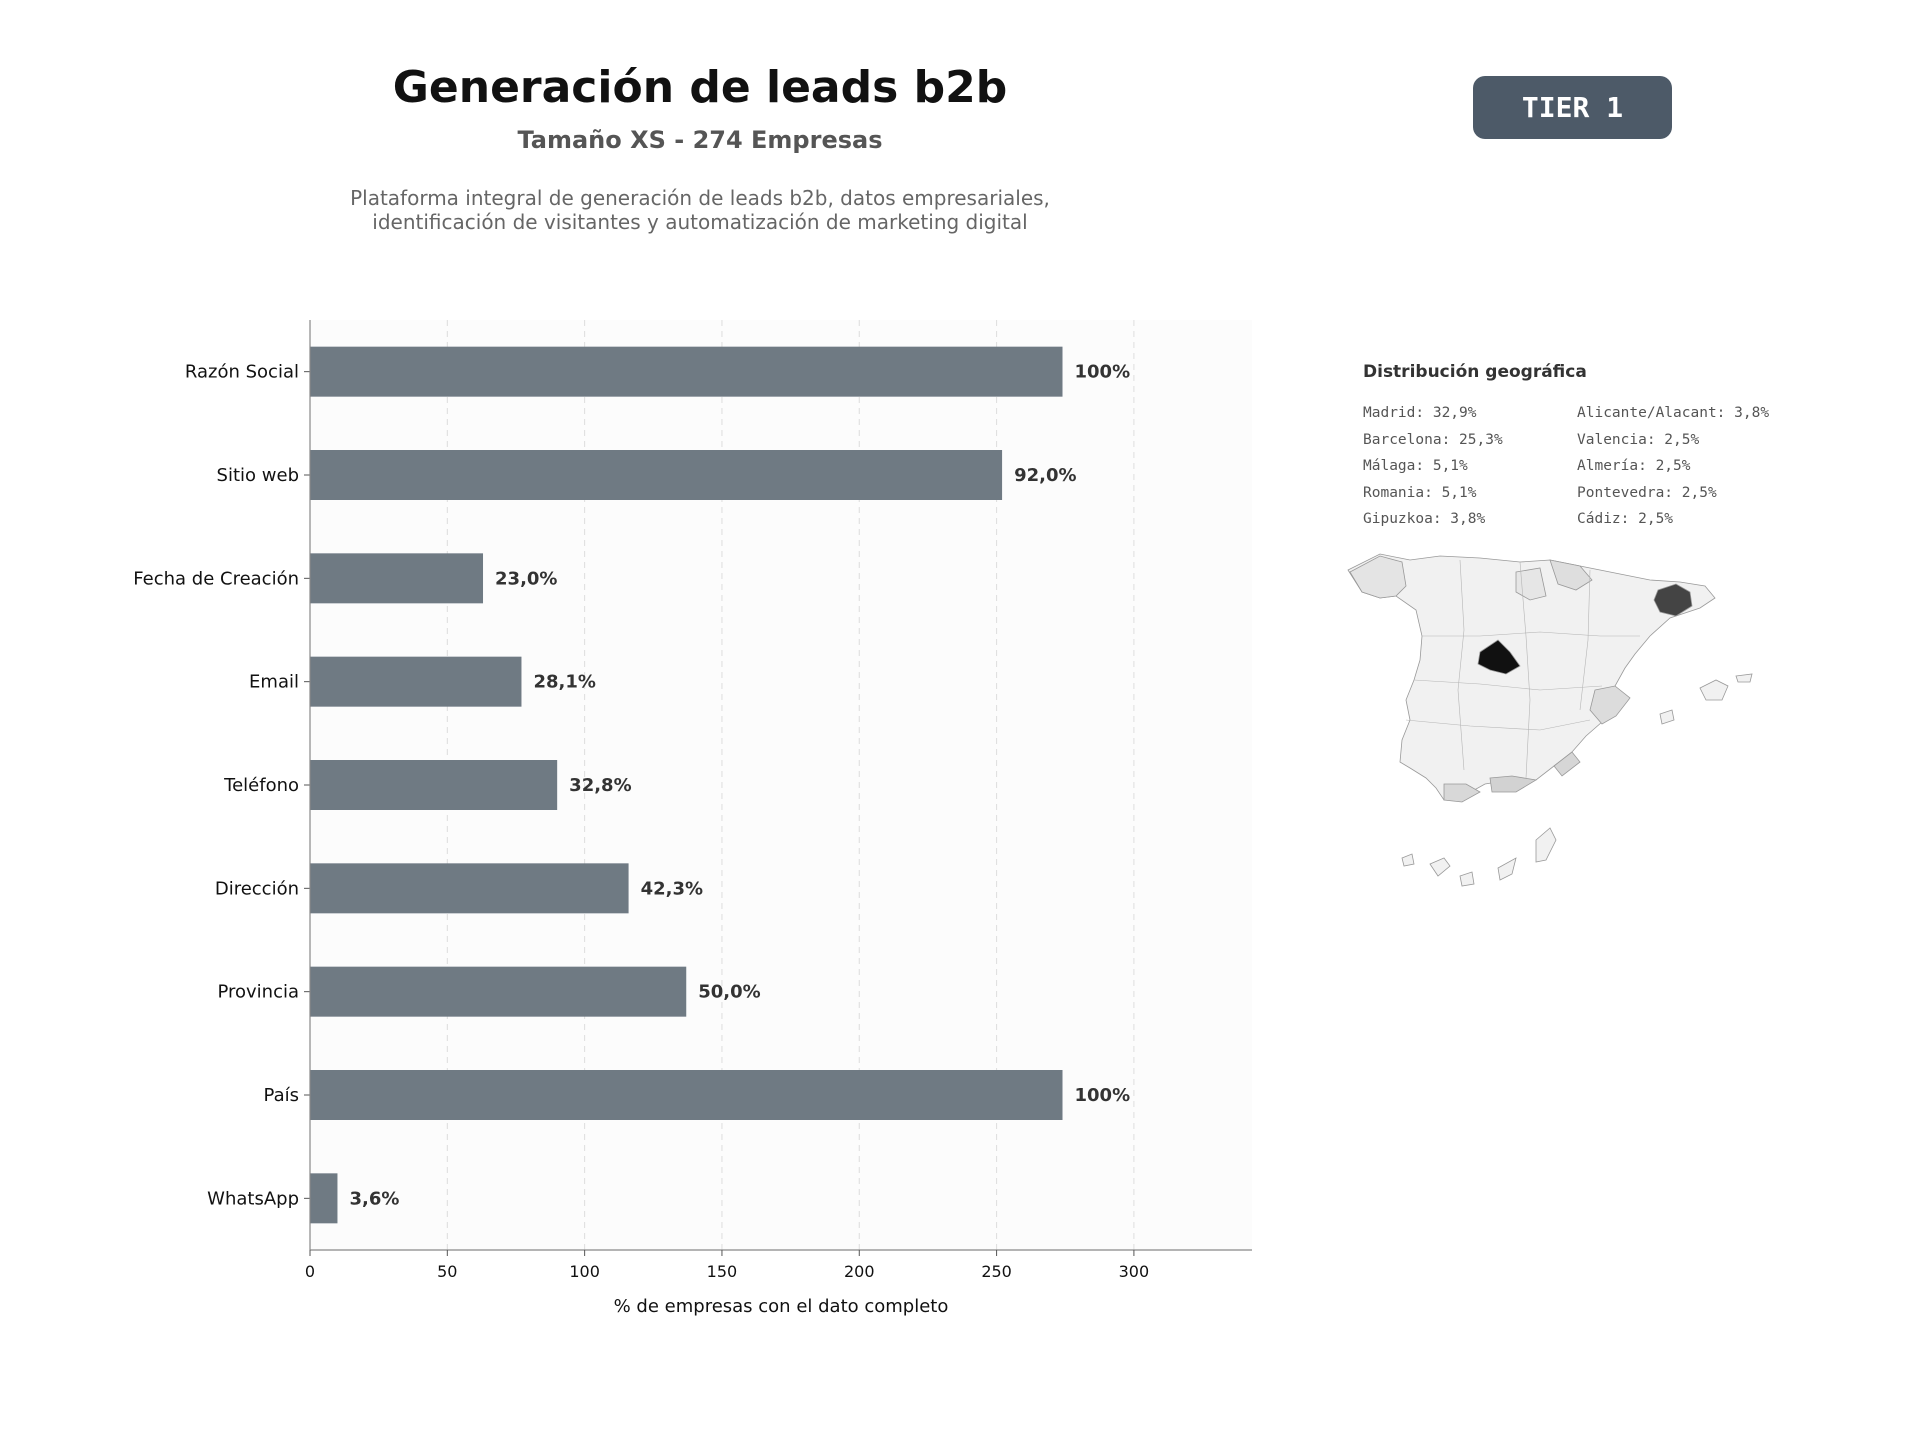 Image resolution: width=1920 pixels, height=1440 pixels. I want to click on y-tick-label: Razón Social, so click(242, 372).